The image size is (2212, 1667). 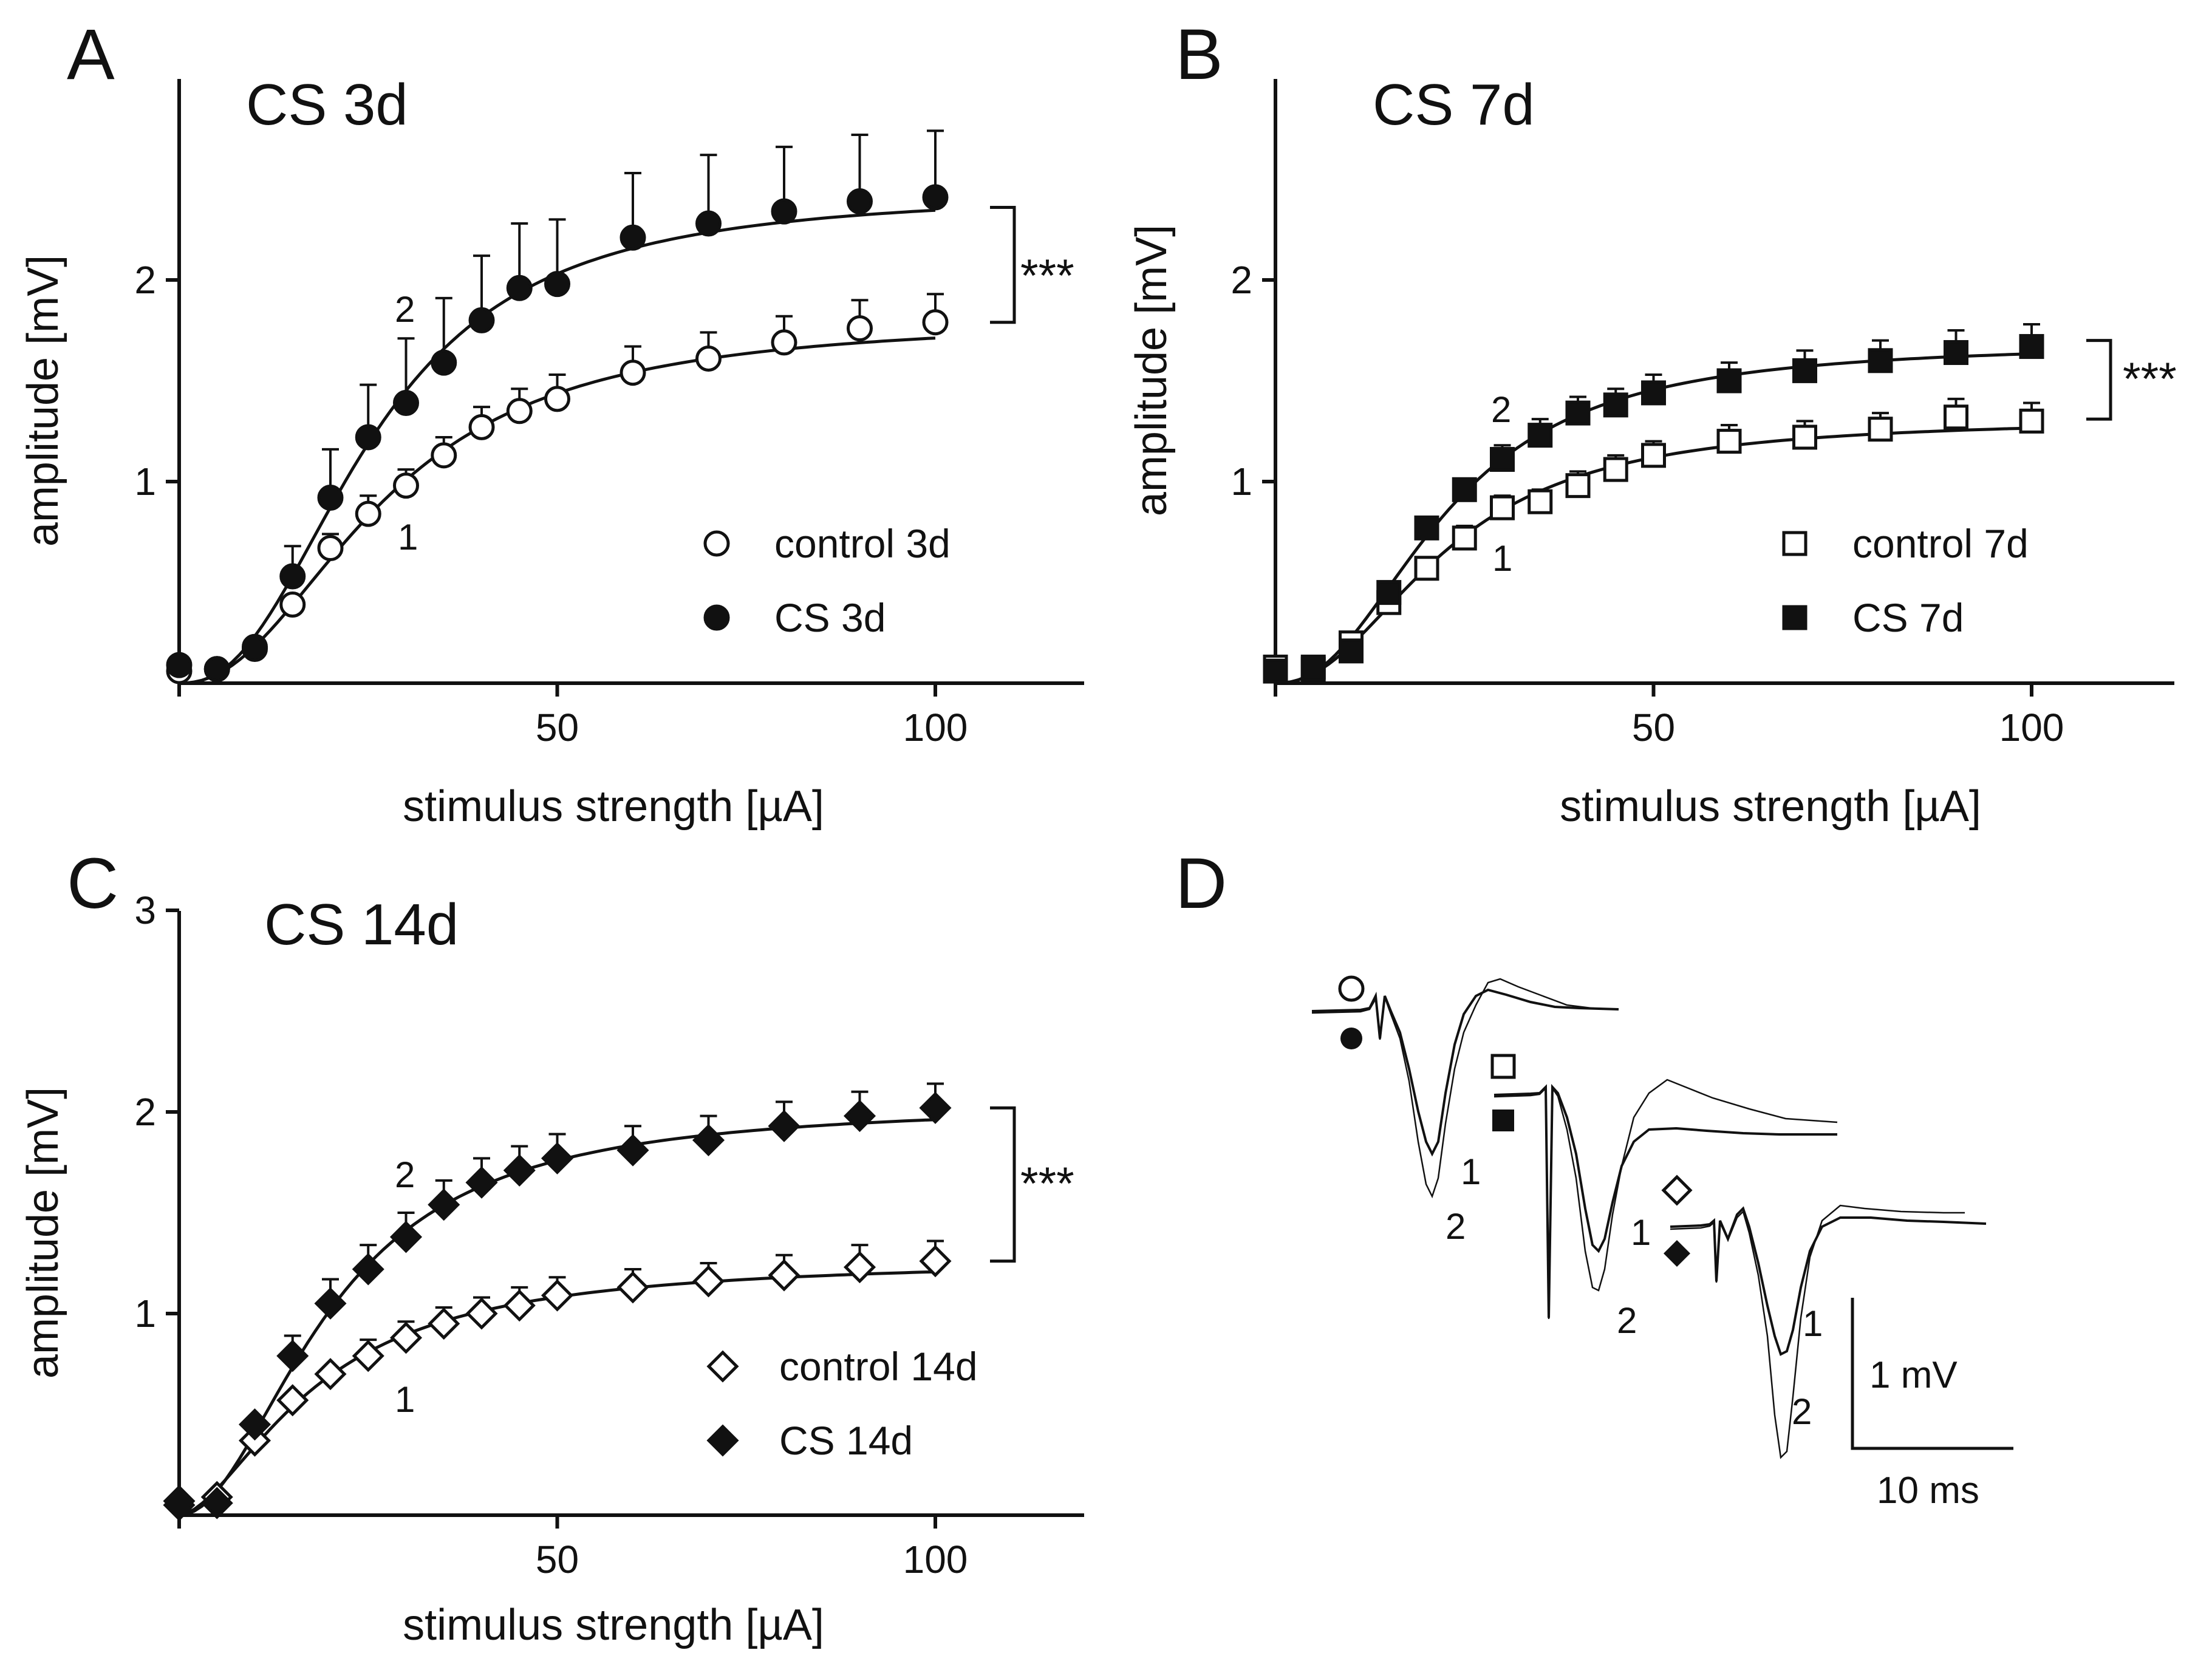 What do you see at coordinates (405, 1399) in the screenshot?
I see `curve-label-1-c: 1` at bounding box center [405, 1399].